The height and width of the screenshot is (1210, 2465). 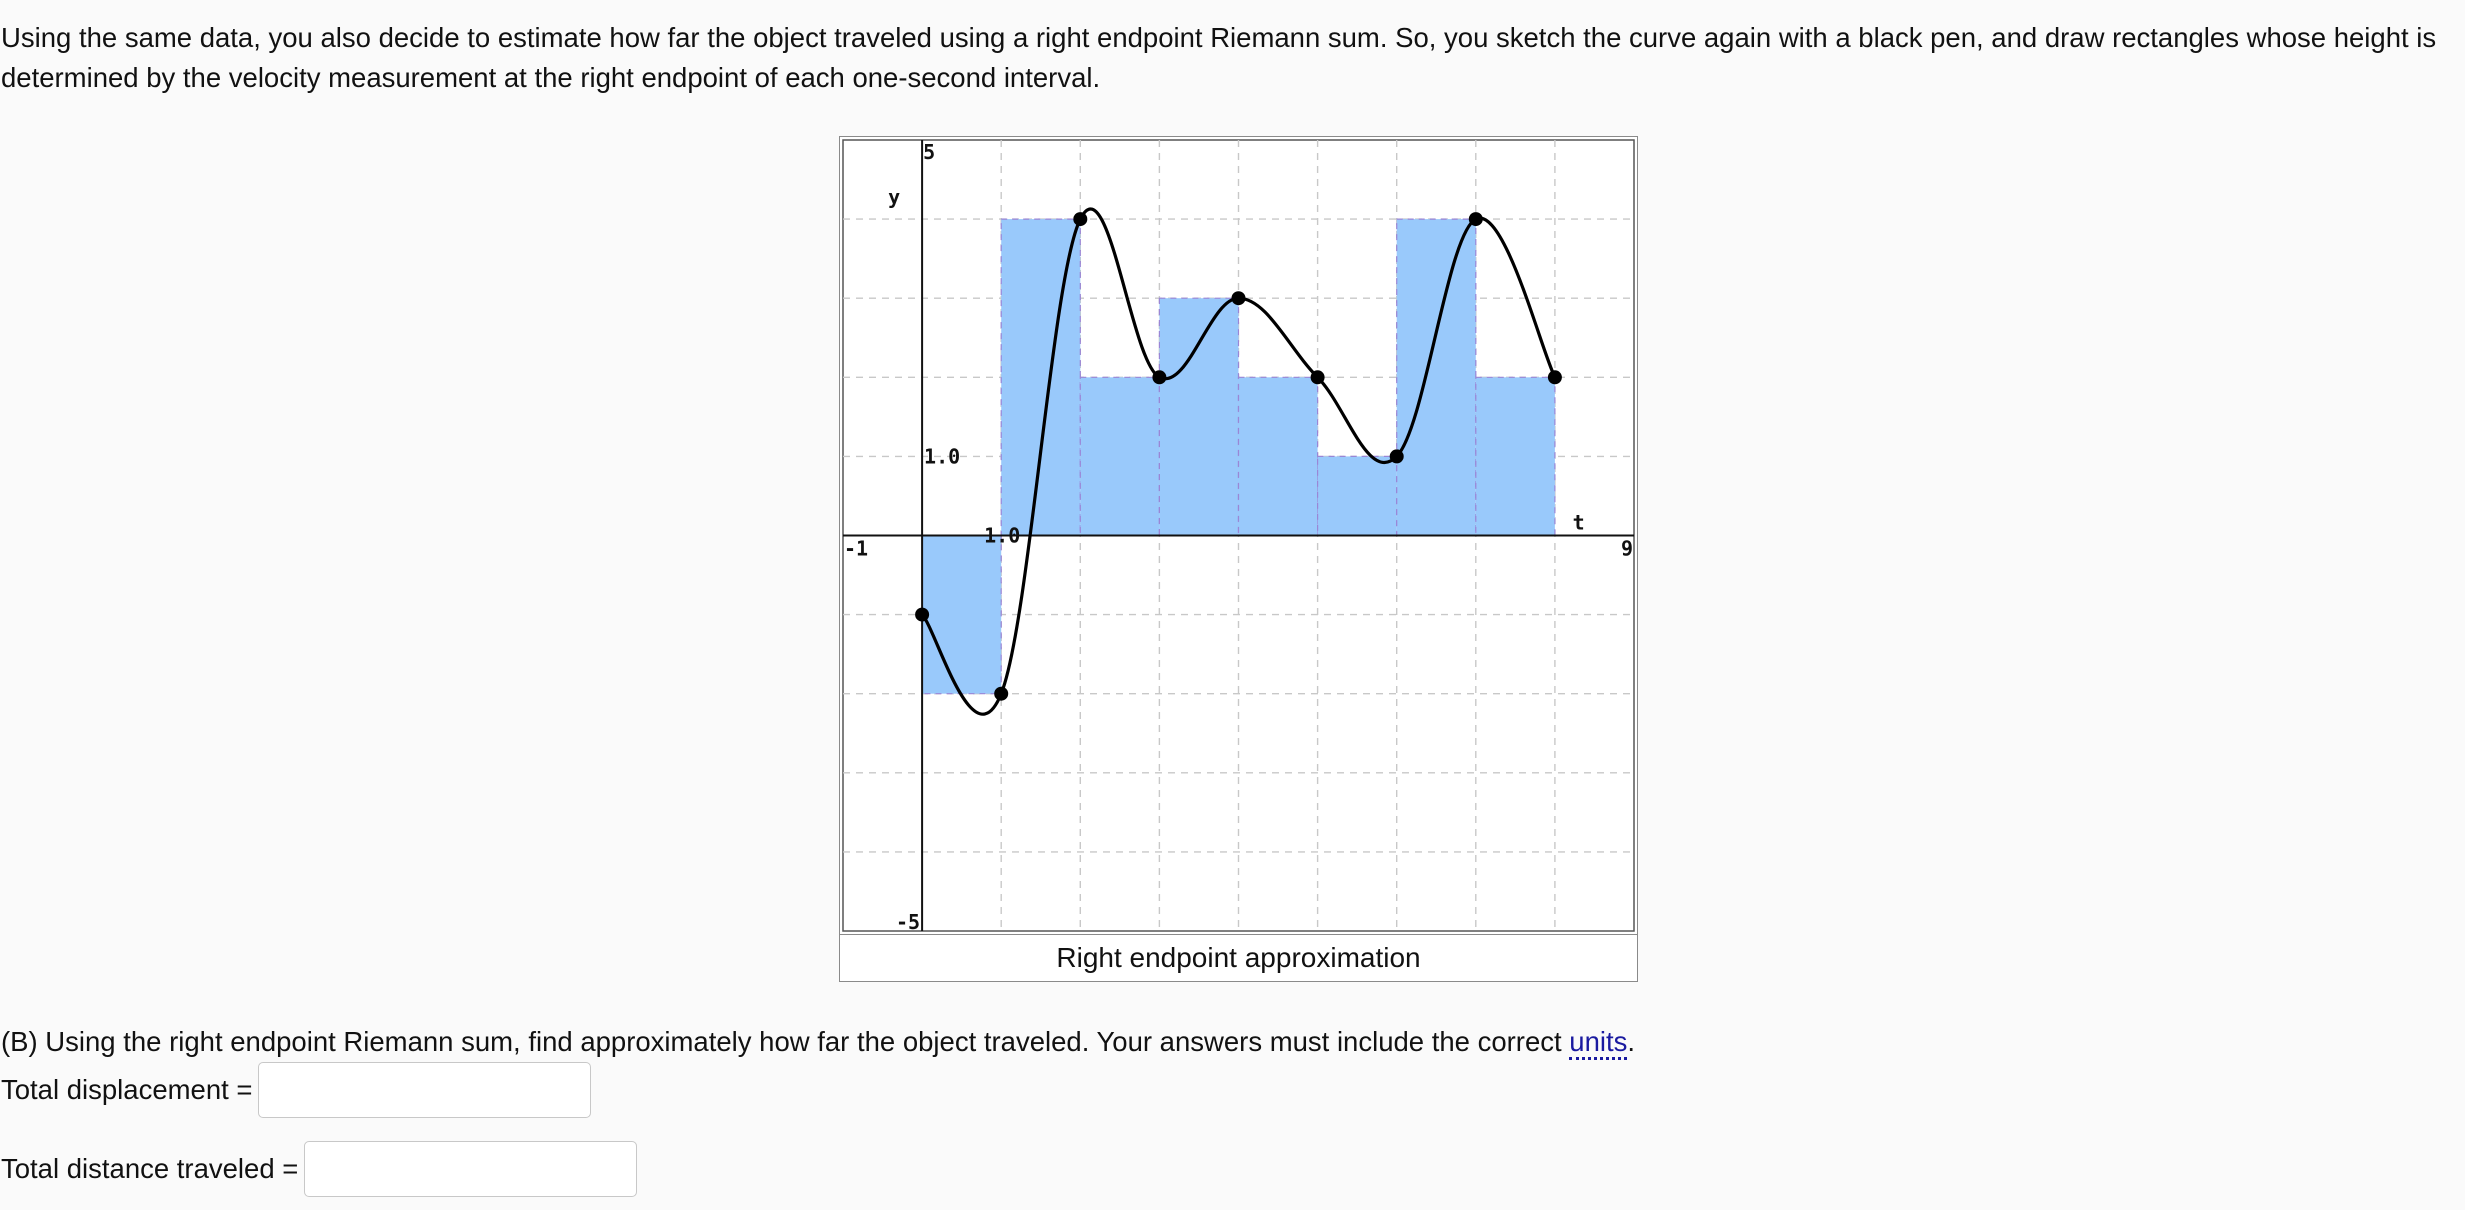 What do you see at coordinates (942, 456) in the screenshot?
I see `y-tick-label: 1.0` at bounding box center [942, 456].